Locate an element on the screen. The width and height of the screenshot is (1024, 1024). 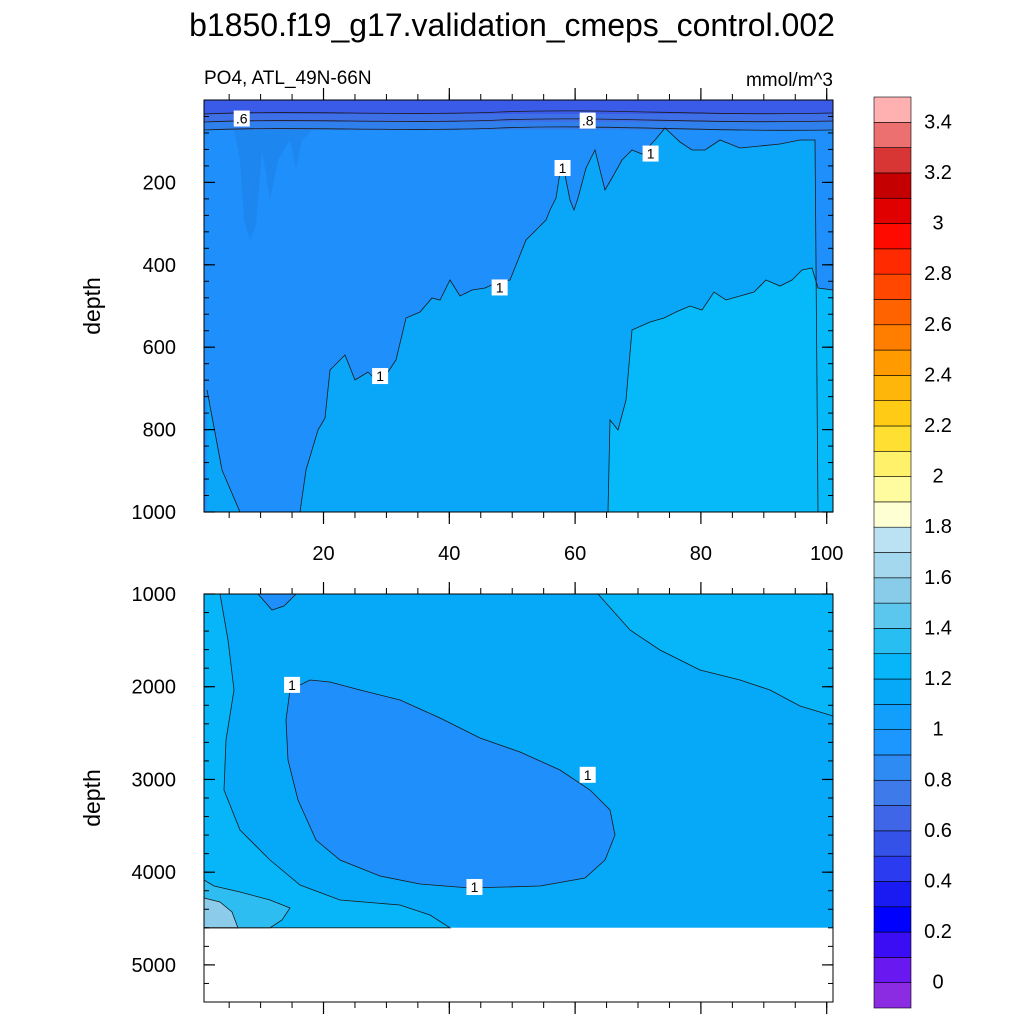
variable-region-label: PO4, ATL_49N-66N is located at coordinates (288, 78).